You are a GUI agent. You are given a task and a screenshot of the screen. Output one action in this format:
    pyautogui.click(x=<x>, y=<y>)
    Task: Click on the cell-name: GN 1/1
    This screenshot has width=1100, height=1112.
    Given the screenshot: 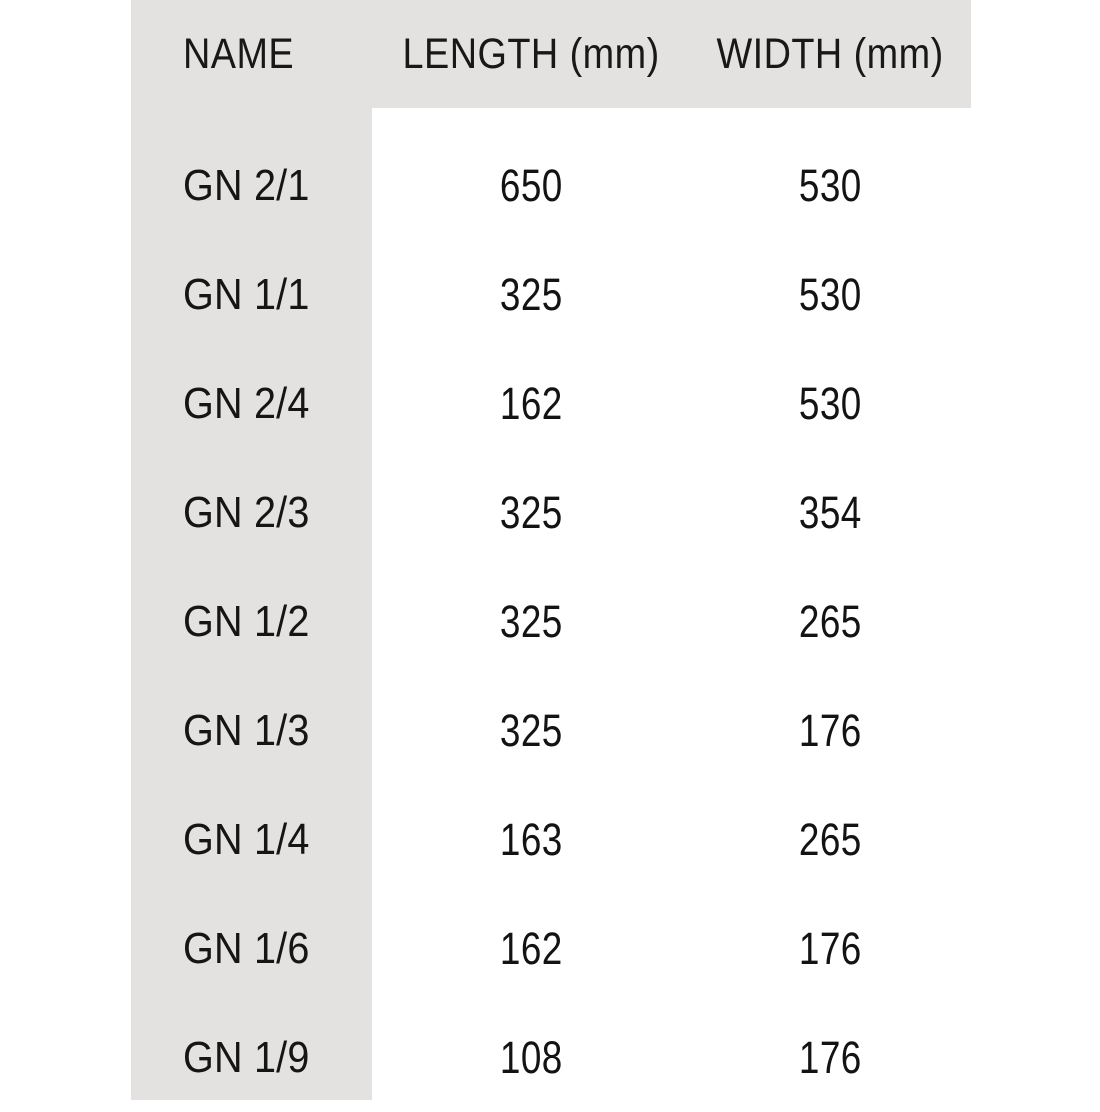 What is the action you would take?
    pyautogui.click(x=251, y=294)
    